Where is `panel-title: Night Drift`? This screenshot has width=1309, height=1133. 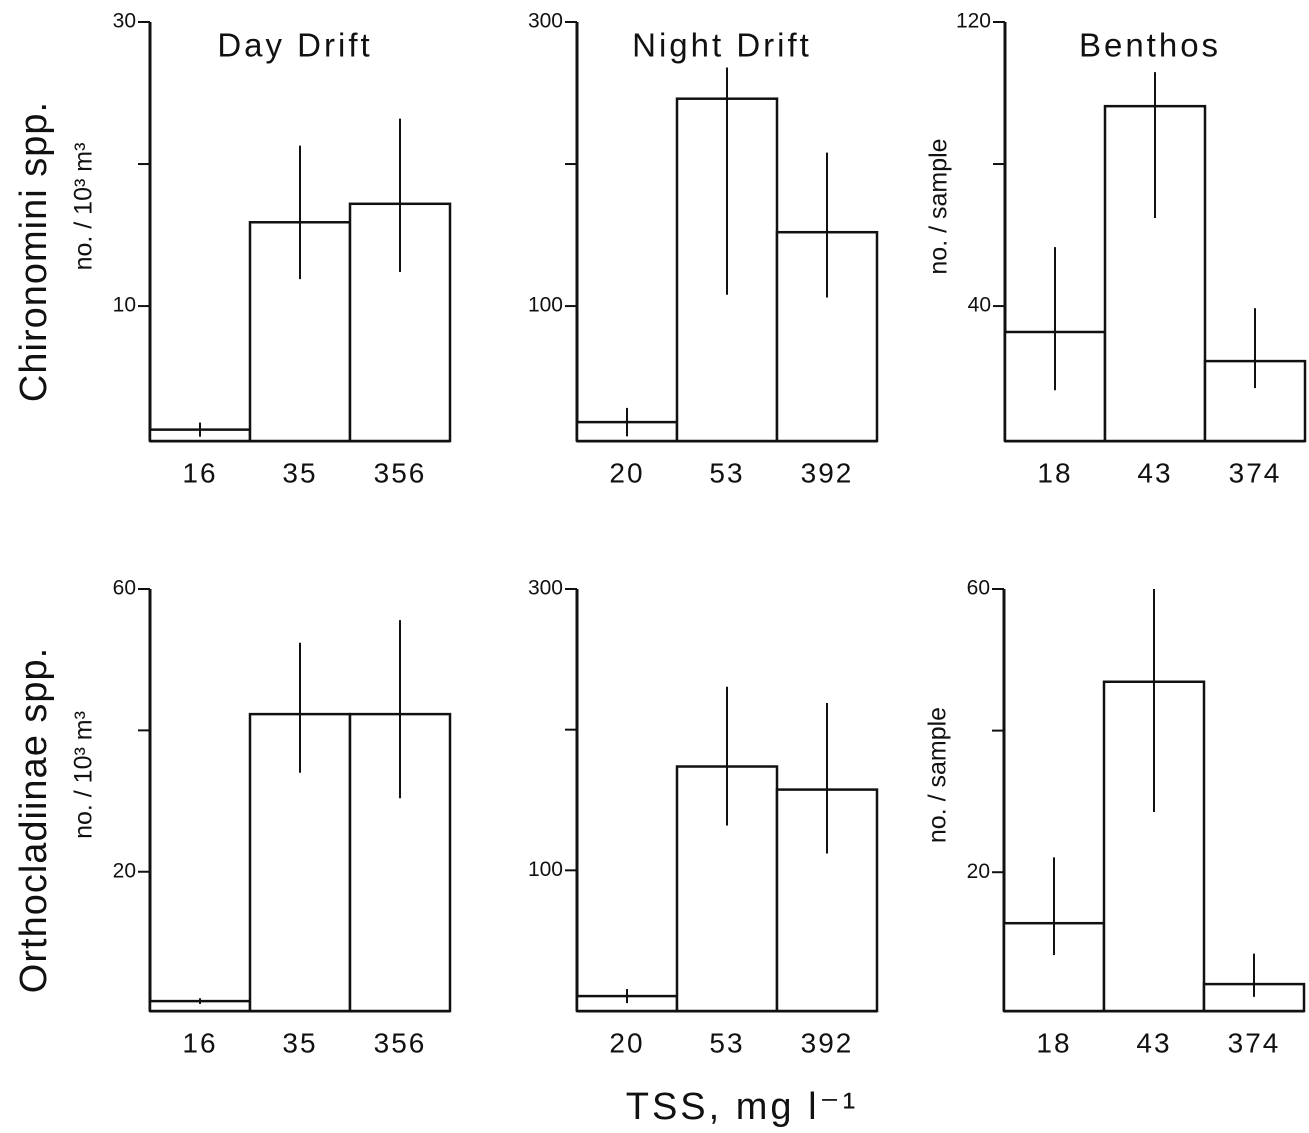
panel-title: Night Drift is located at coordinates (722, 45).